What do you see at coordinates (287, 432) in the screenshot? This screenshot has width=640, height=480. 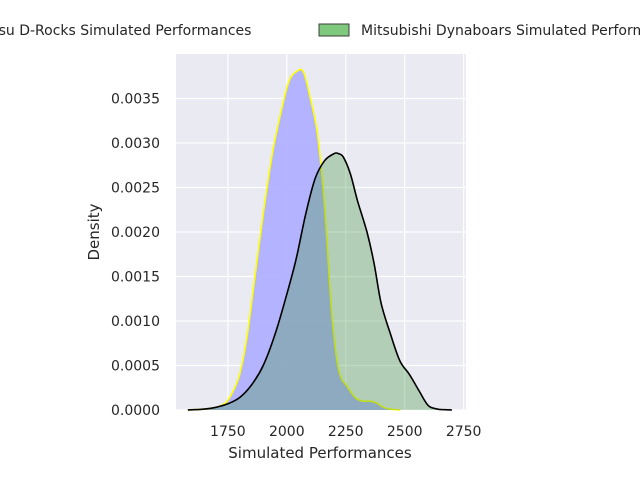 I see `x-tick-label: 2000` at bounding box center [287, 432].